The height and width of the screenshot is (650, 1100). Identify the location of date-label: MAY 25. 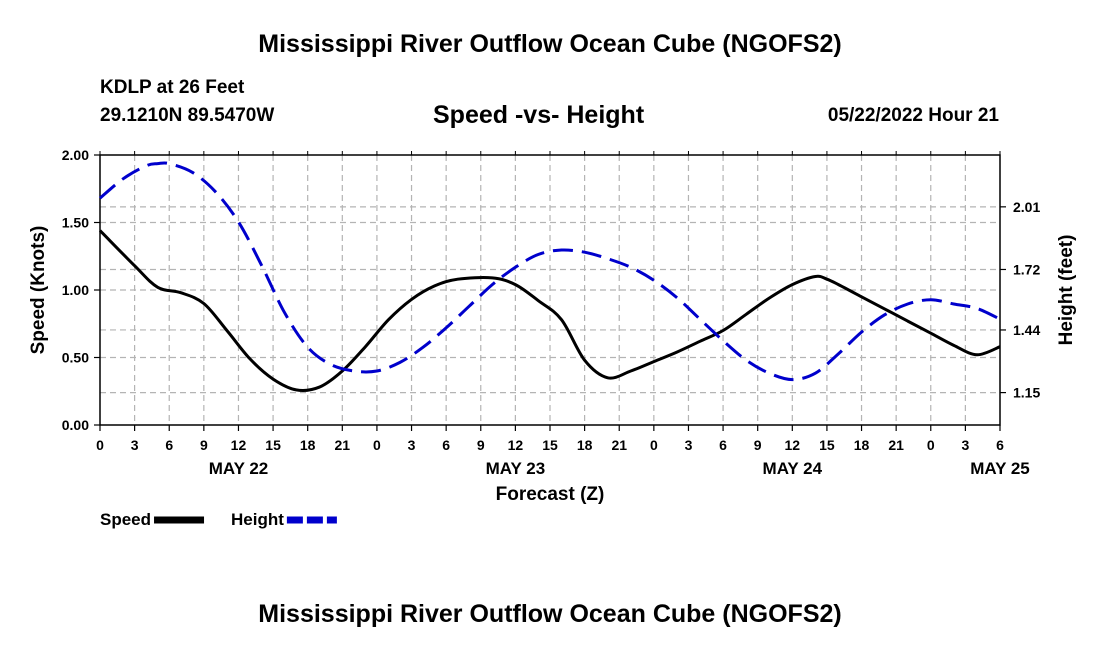
(1000, 468).